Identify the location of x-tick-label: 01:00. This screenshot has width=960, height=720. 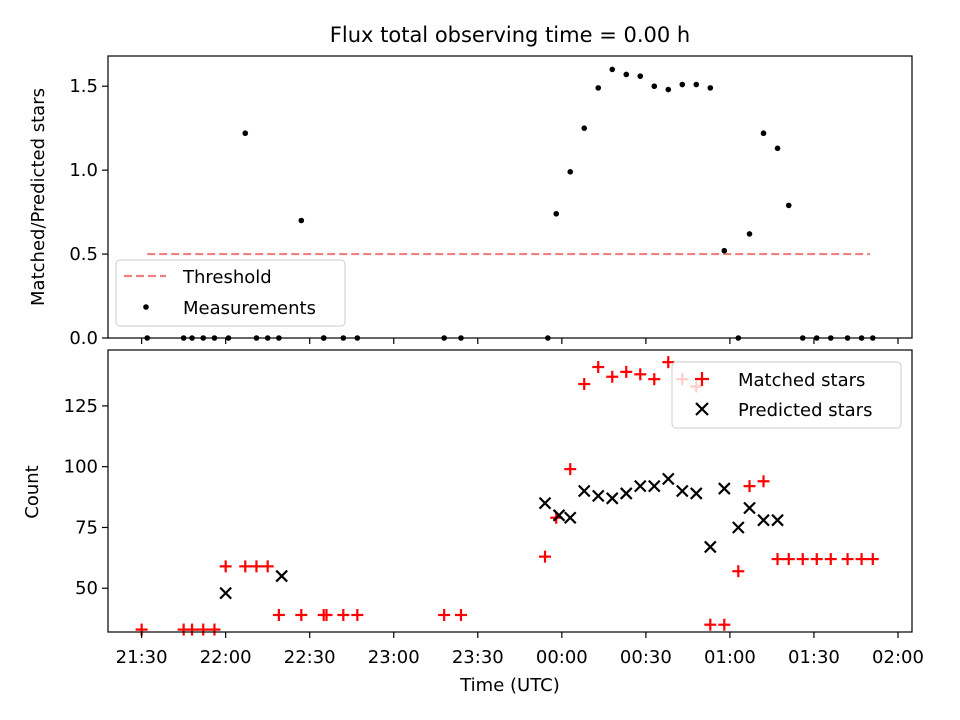
(730, 657).